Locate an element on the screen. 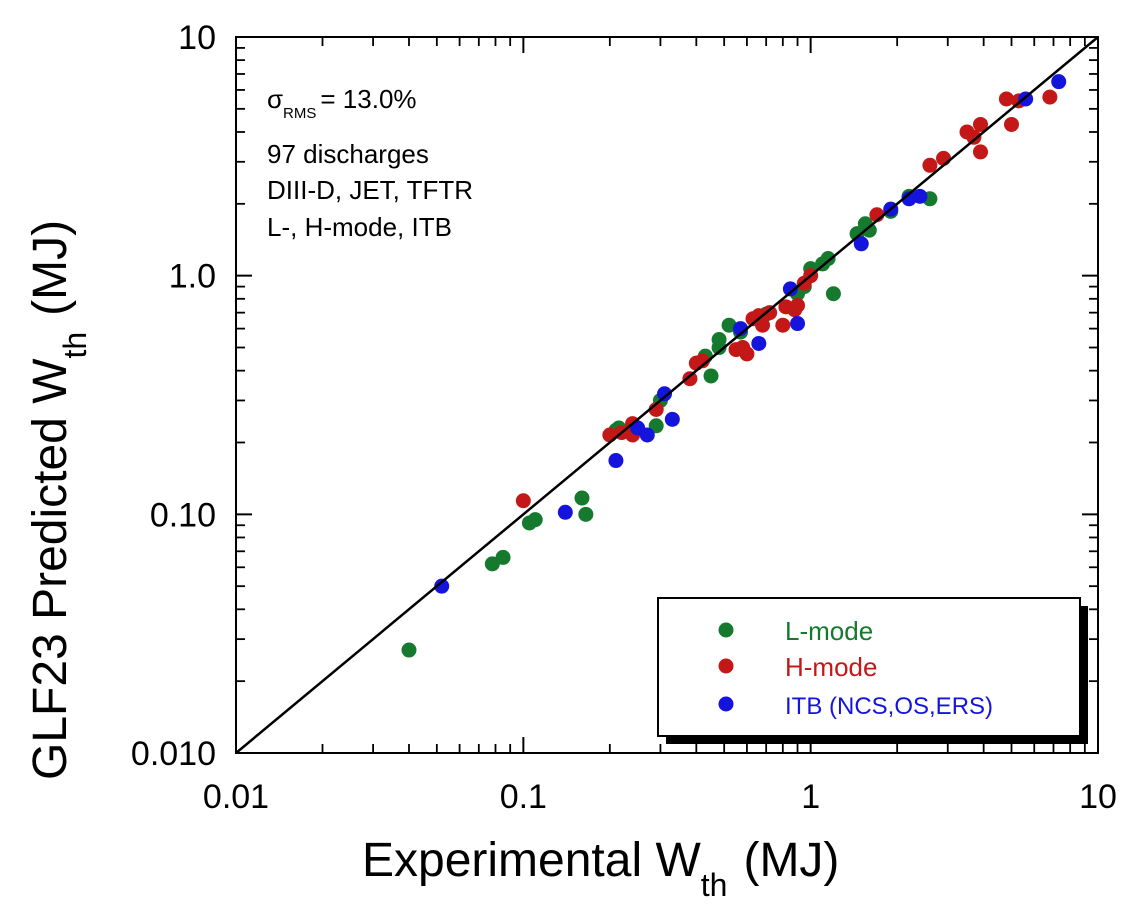  sigma-value: = 13.0% is located at coordinates (368, 99).